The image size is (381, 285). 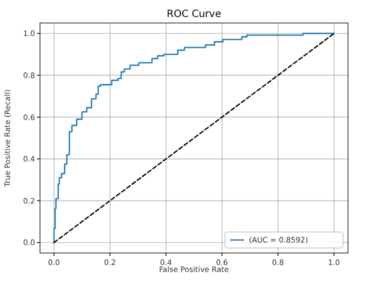 What do you see at coordinates (194, 14) in the screenshot?
I see `chart-title: ROC Curve` at bounding box center [194, 14].